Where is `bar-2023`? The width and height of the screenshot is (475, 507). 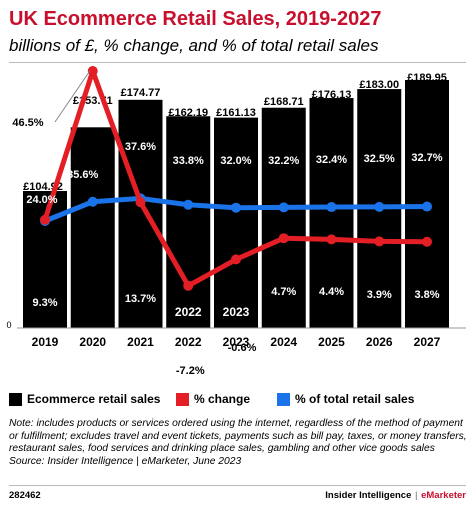 bar-2023 is located at coordinates (236, 222).